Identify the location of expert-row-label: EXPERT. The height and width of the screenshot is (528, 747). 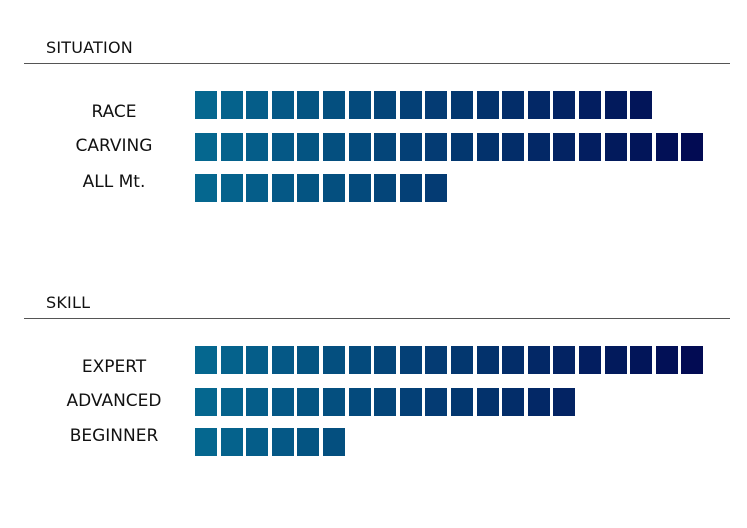
(114, 367).